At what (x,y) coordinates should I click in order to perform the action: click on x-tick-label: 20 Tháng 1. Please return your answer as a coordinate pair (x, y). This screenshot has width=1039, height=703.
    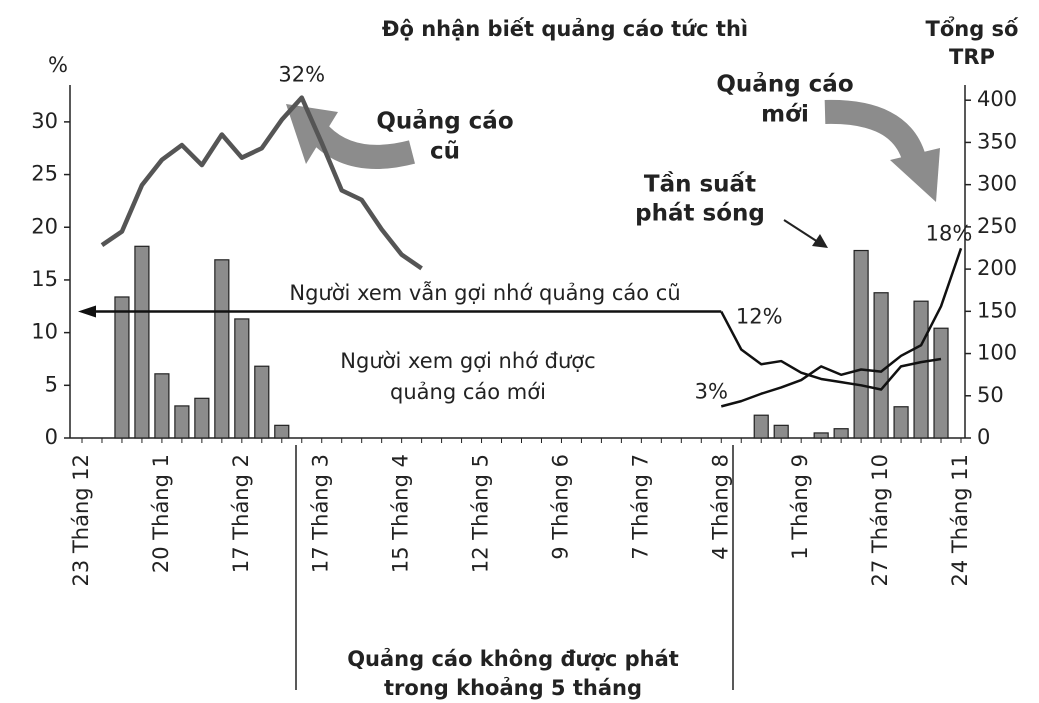
    Looking at the image, I should click on (161, 513).